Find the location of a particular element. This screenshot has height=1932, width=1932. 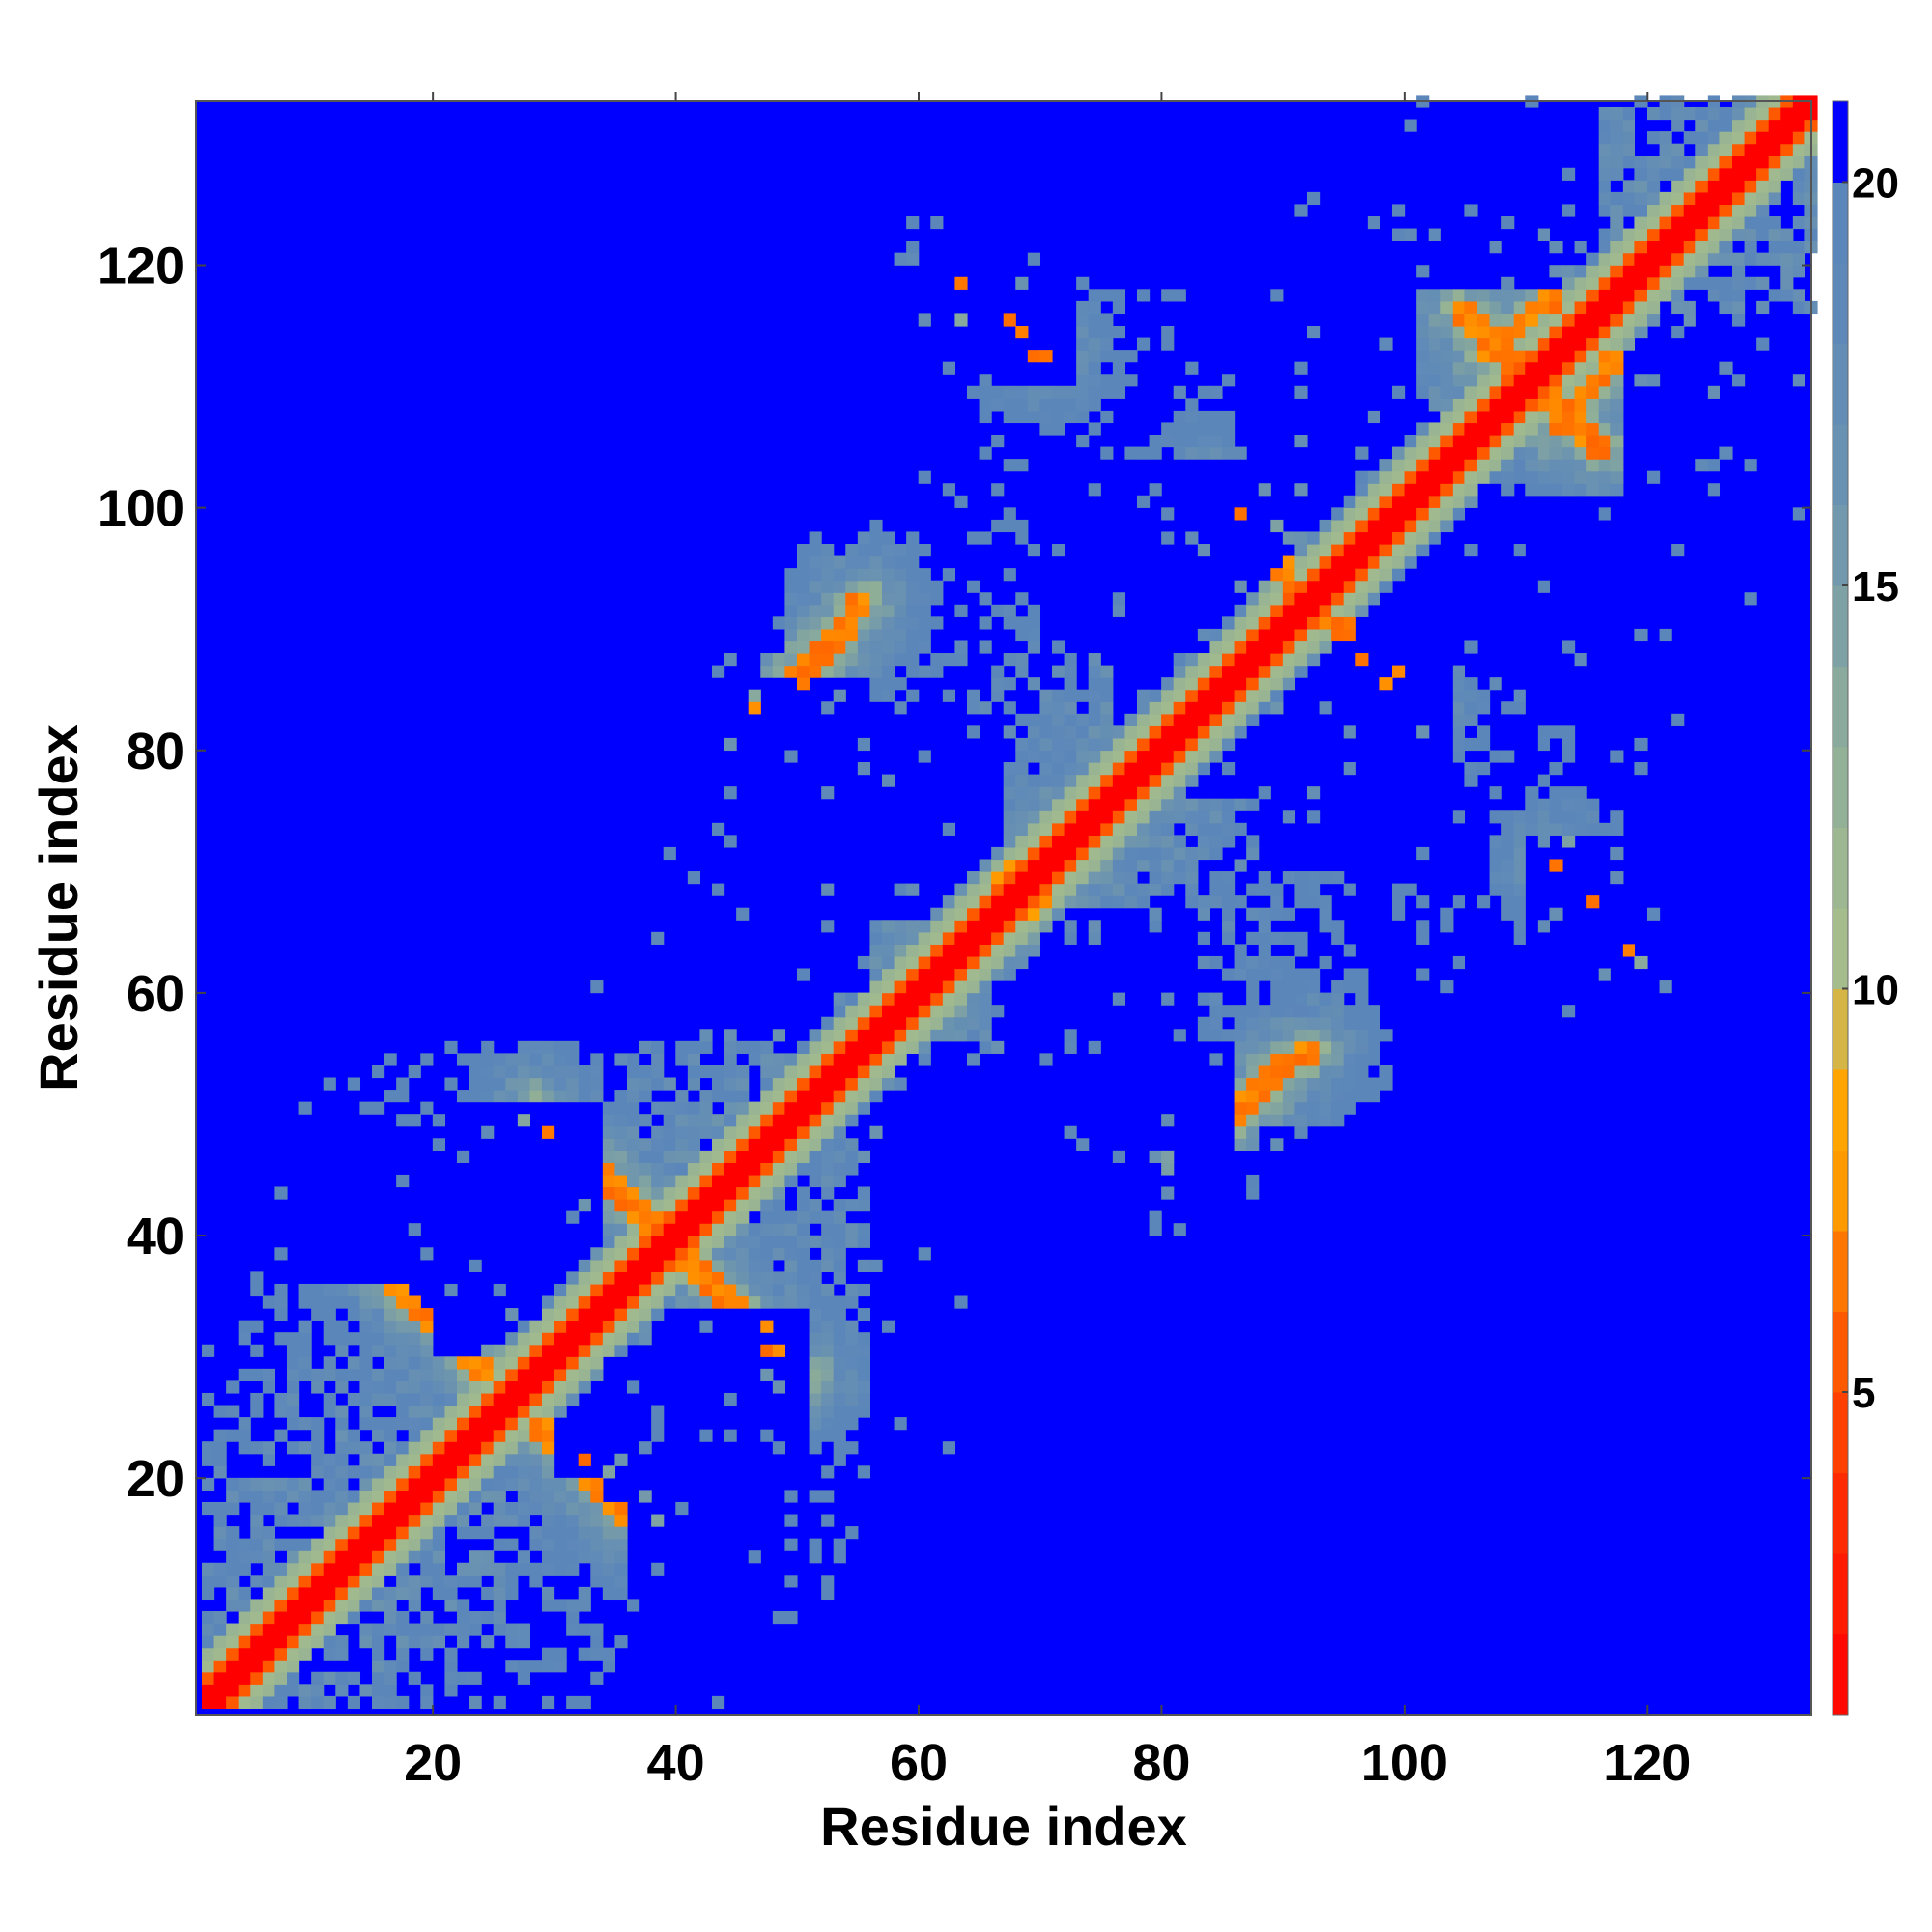

y-tick-label: 60 is located at coordinates (156, 994).